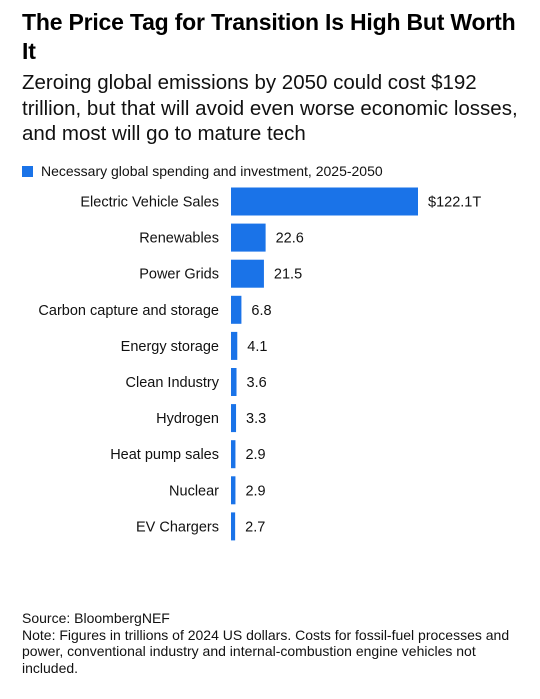 The height and width of the screenshot is (699, 540). Describe the element at coordinates (454, 203) in the screenshot. I see `value-label-electric-vehicle-sales: $122.1T` at that location.